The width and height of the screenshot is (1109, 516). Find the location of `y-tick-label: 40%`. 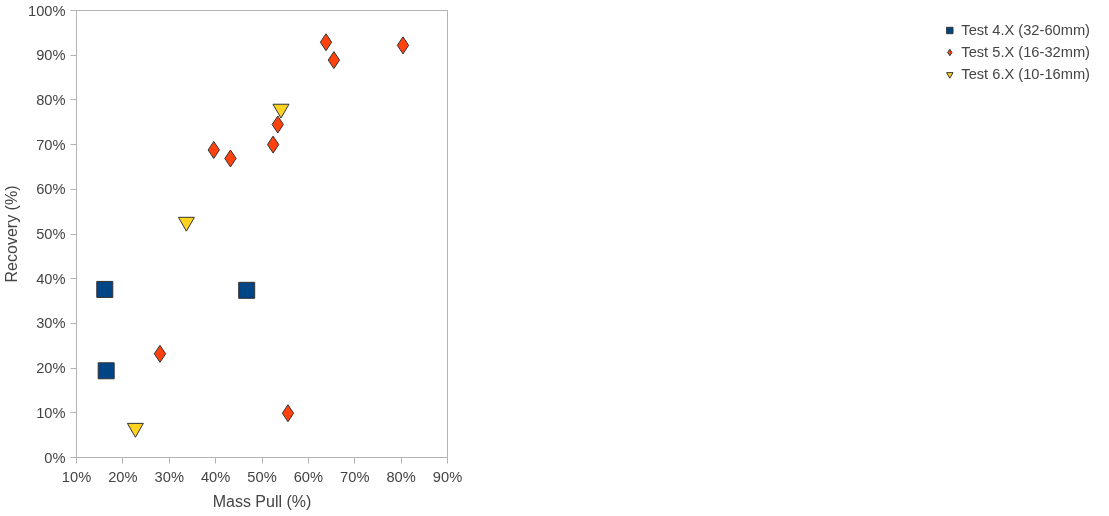

y-tick-label: 40% is located at coordinates (51, 278).